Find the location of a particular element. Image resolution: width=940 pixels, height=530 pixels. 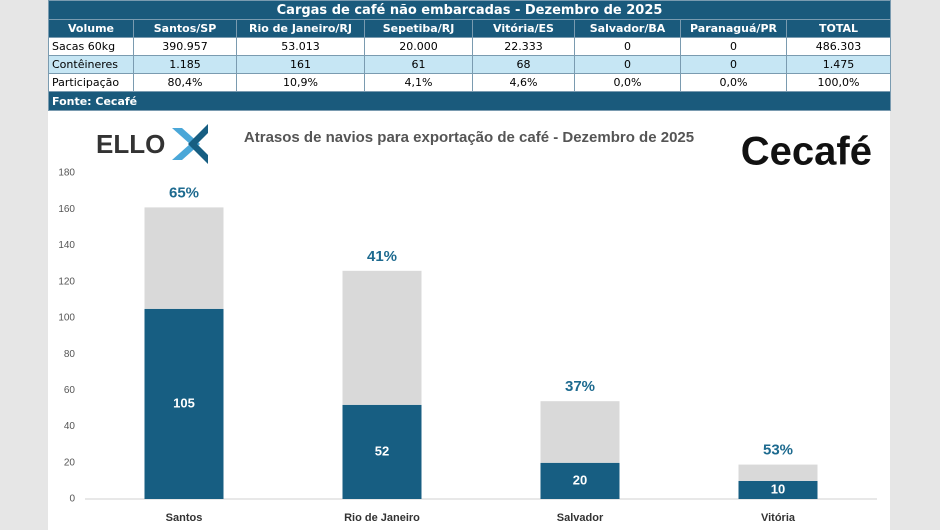

data-label: 20 is located at coordinates (580, 479).